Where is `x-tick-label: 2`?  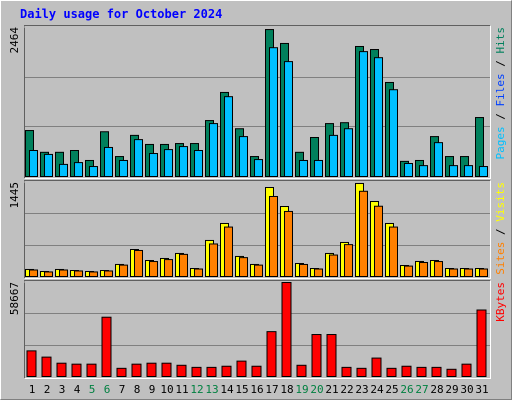 x-tick-label: 2 is located at coordinates (47, 389).